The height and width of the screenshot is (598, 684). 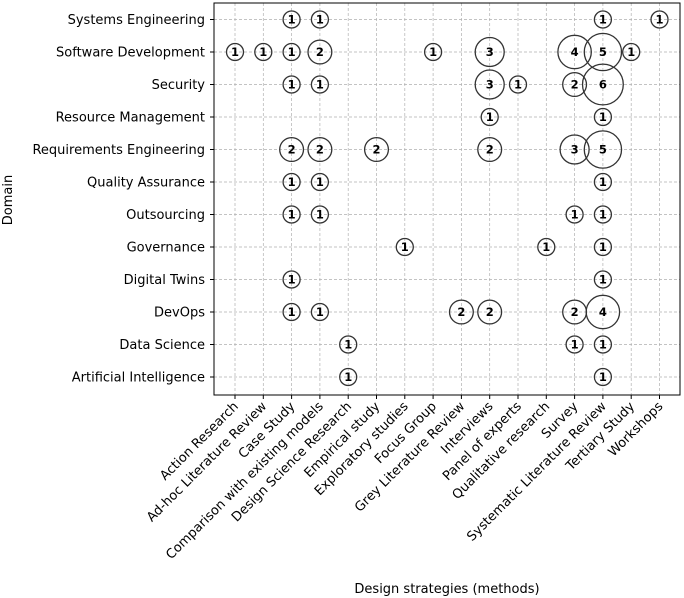 What do you see at coordinates (138, 378) in the screenshot?
I see `y-tick-label: Artificial Intelligence` at bounding box center [138, 378].